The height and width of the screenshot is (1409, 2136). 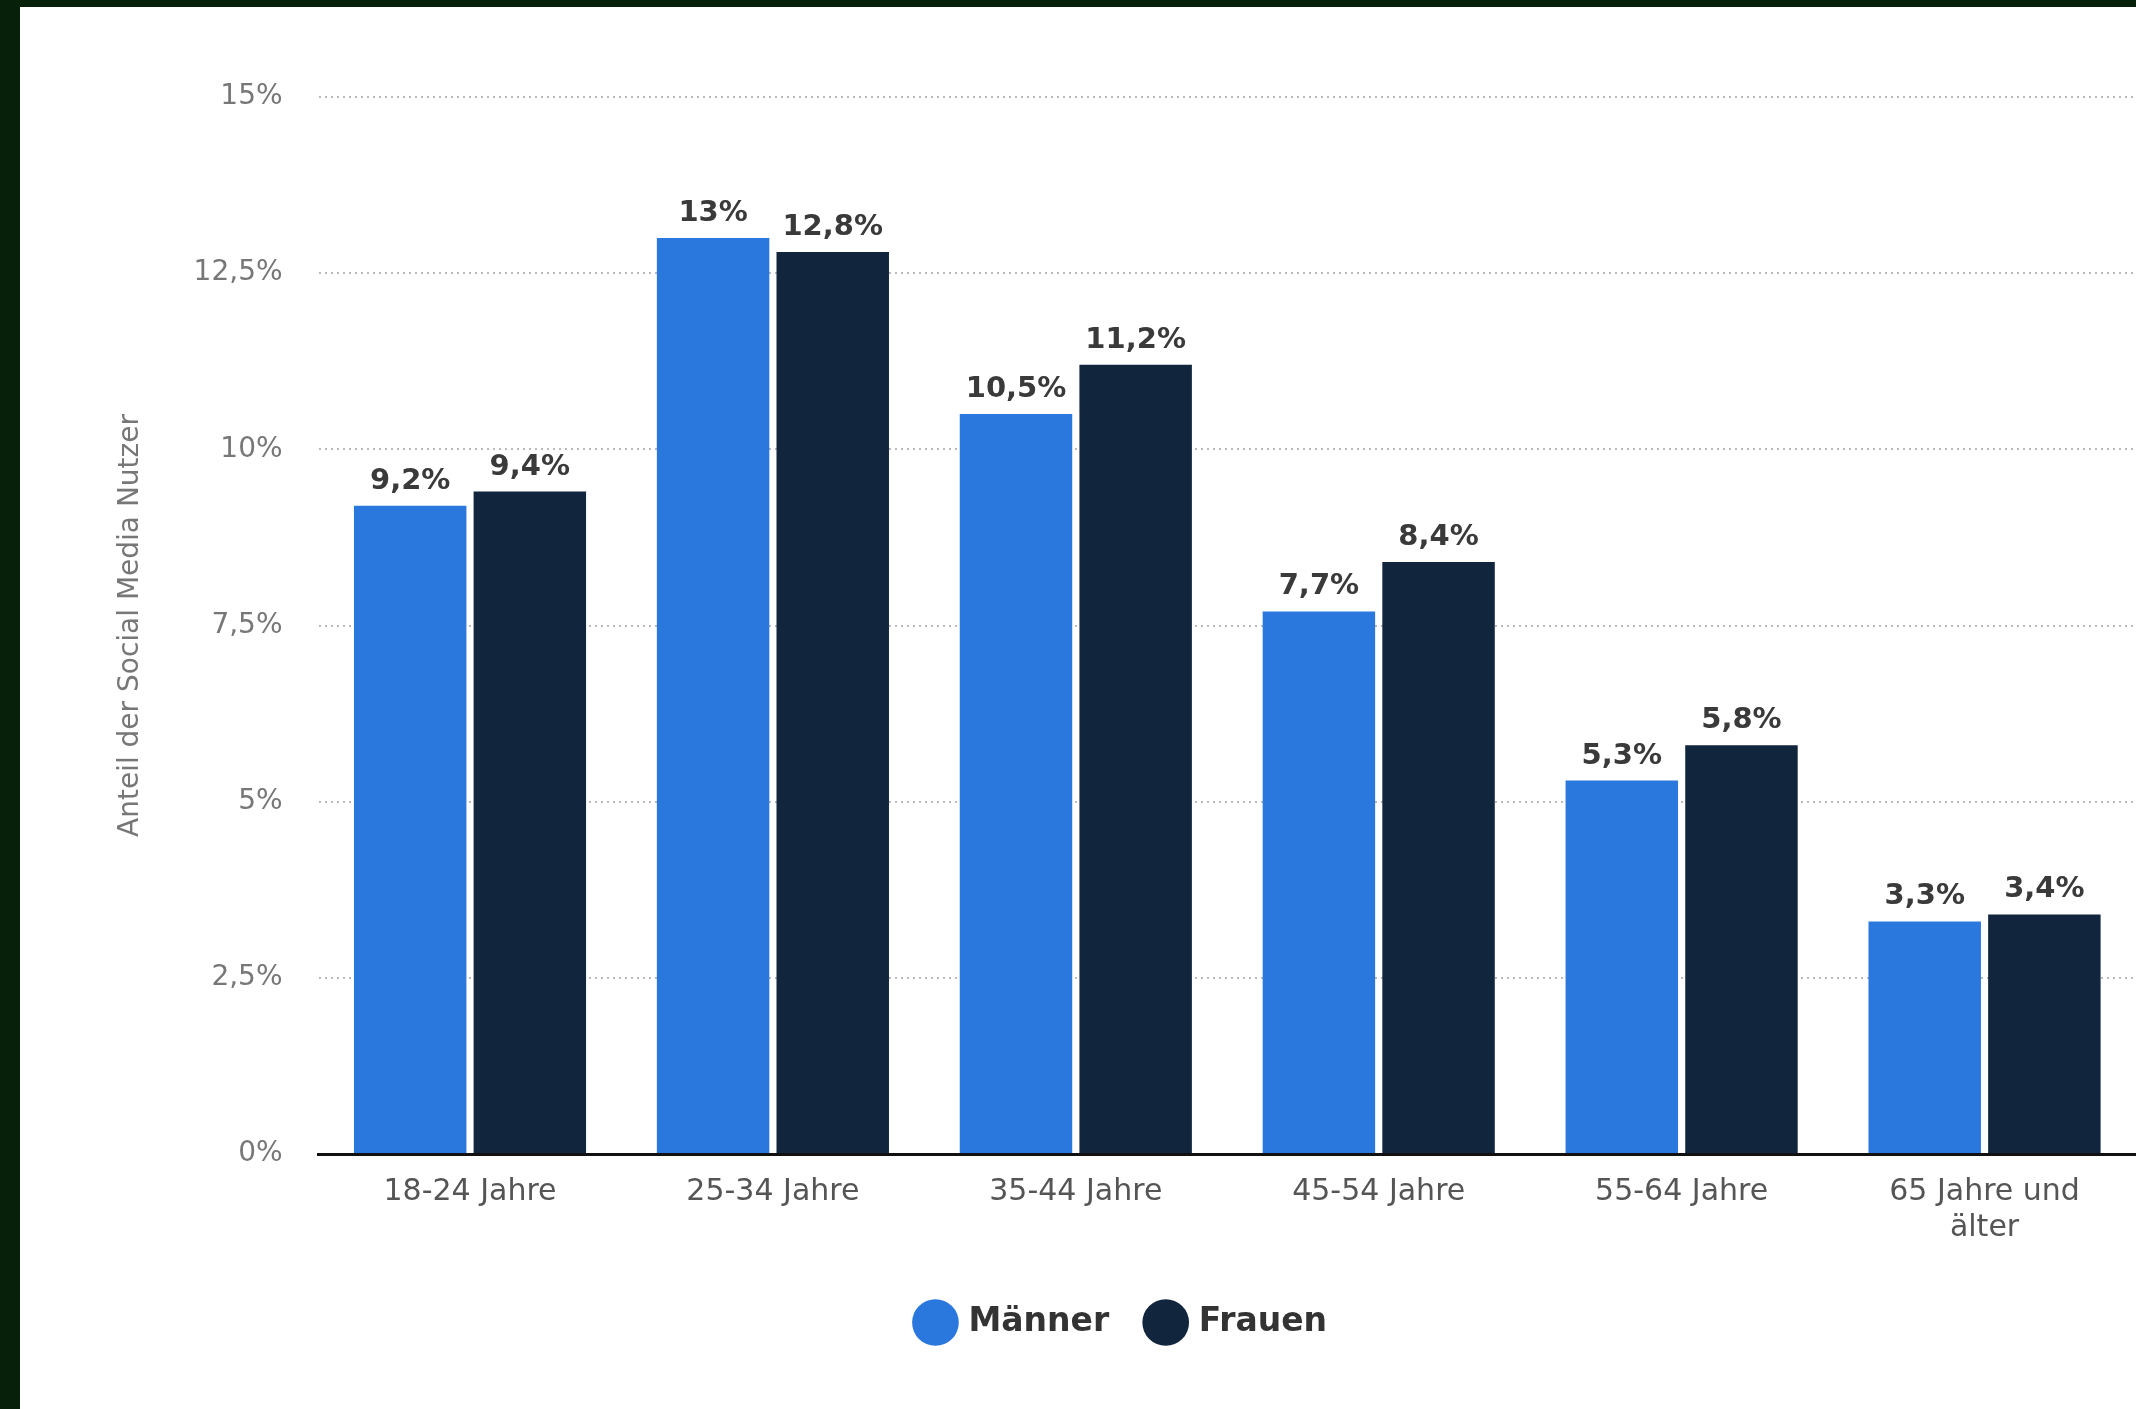 I want to click on data-label: 5,8%, so click(x=1741, y=718).